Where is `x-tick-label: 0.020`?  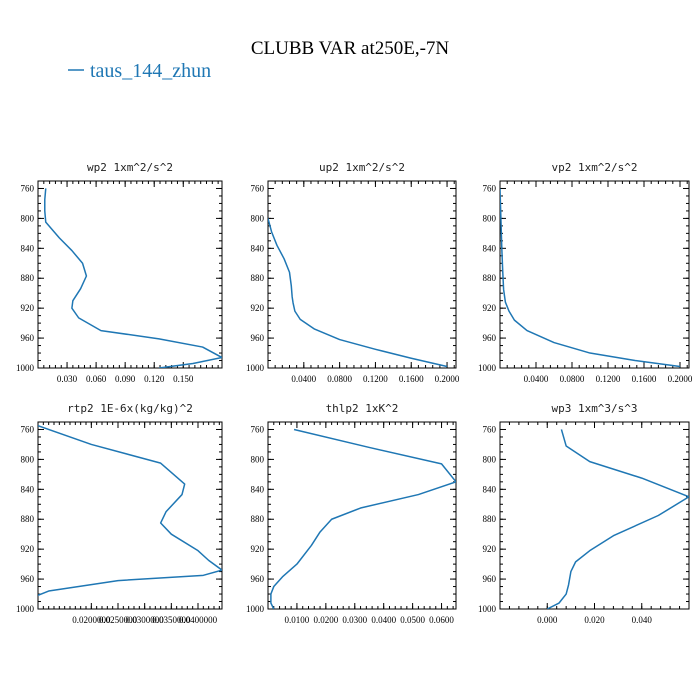 x-tick-label: 0.020 is located at coordinates (594, 620).